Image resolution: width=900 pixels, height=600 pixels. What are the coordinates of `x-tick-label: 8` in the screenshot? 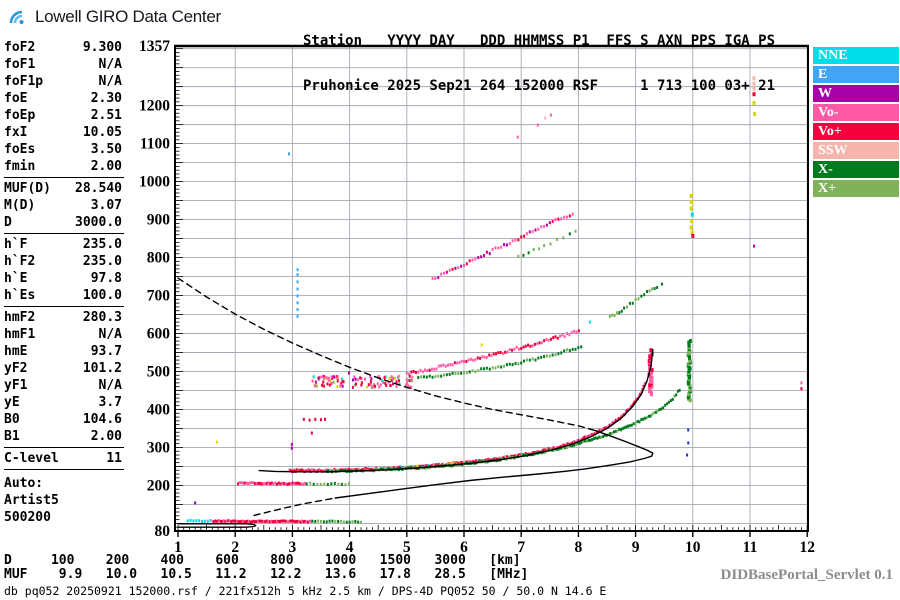 It's located at (579, 547).